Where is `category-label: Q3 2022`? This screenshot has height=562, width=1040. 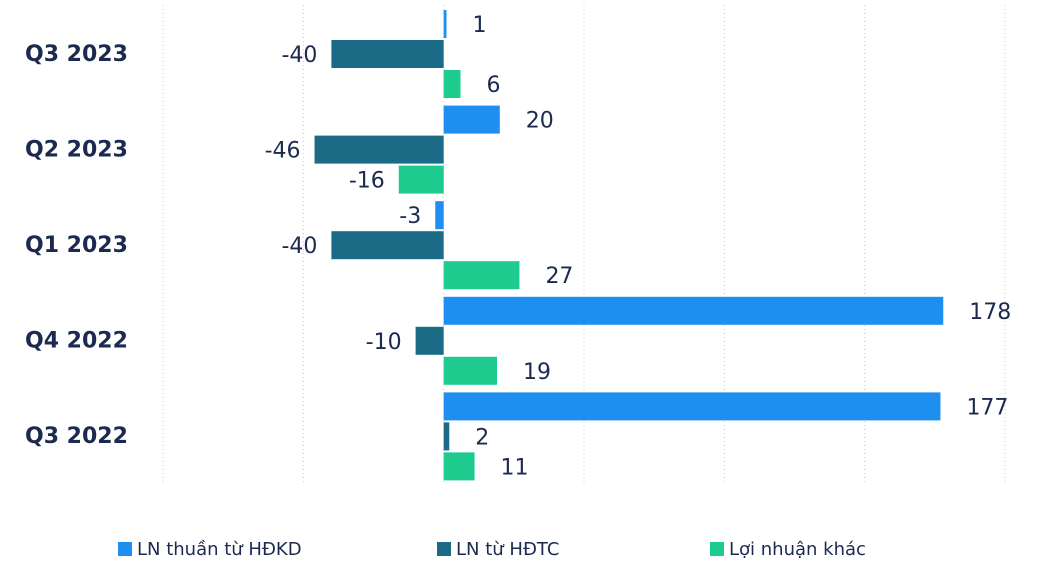
category-label: Q3 2022 is located at coordinates (76, 436).